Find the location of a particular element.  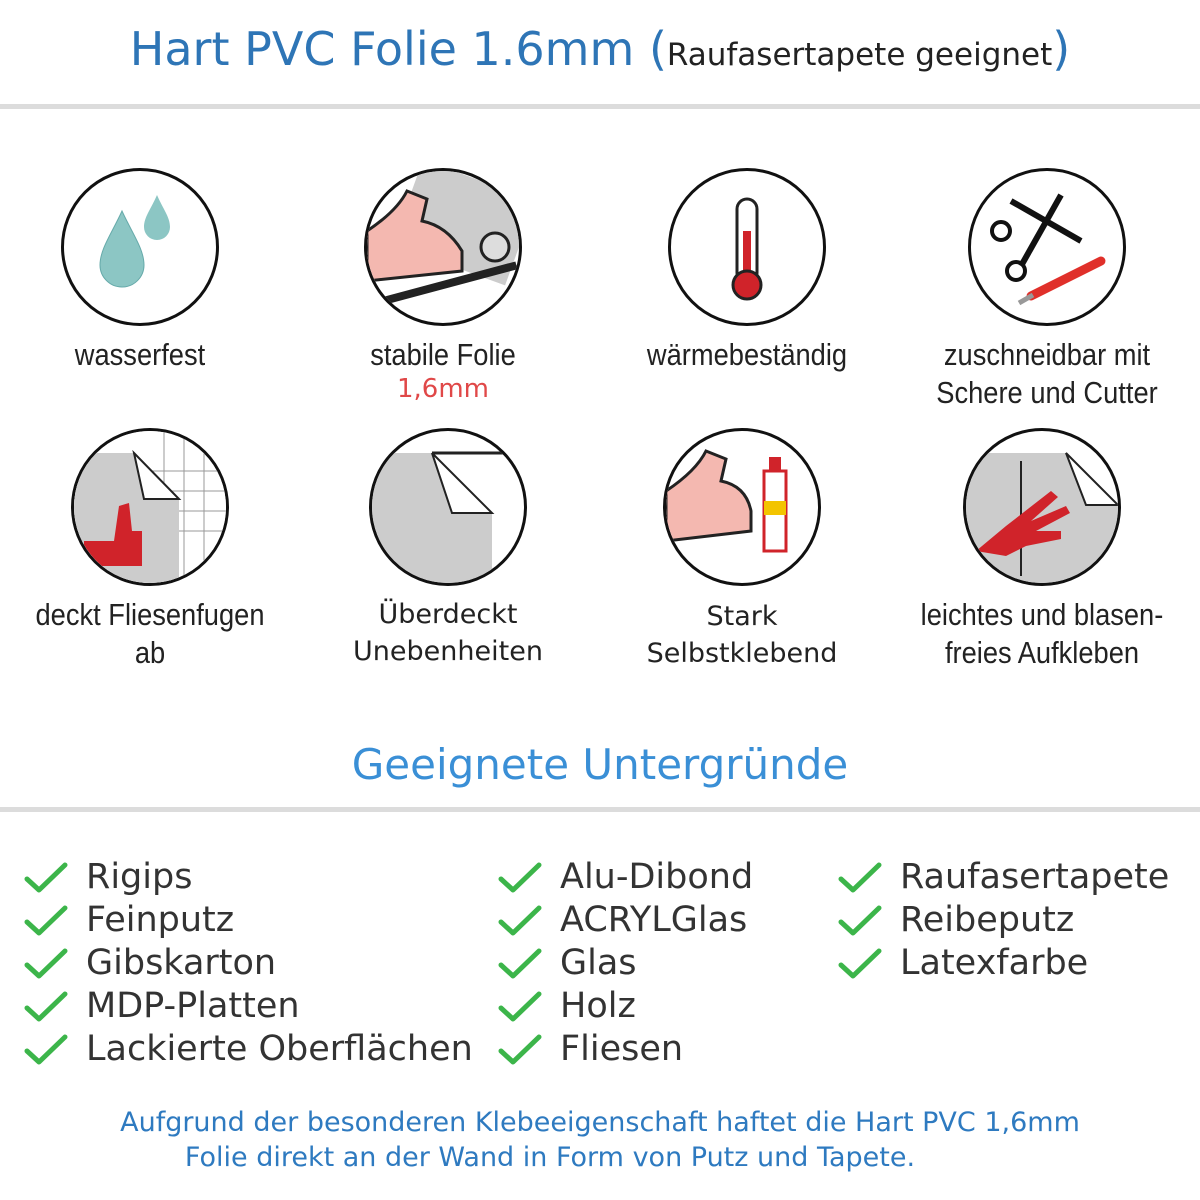

surface-label: Latexfarbe is located at coordinates (994, 963).